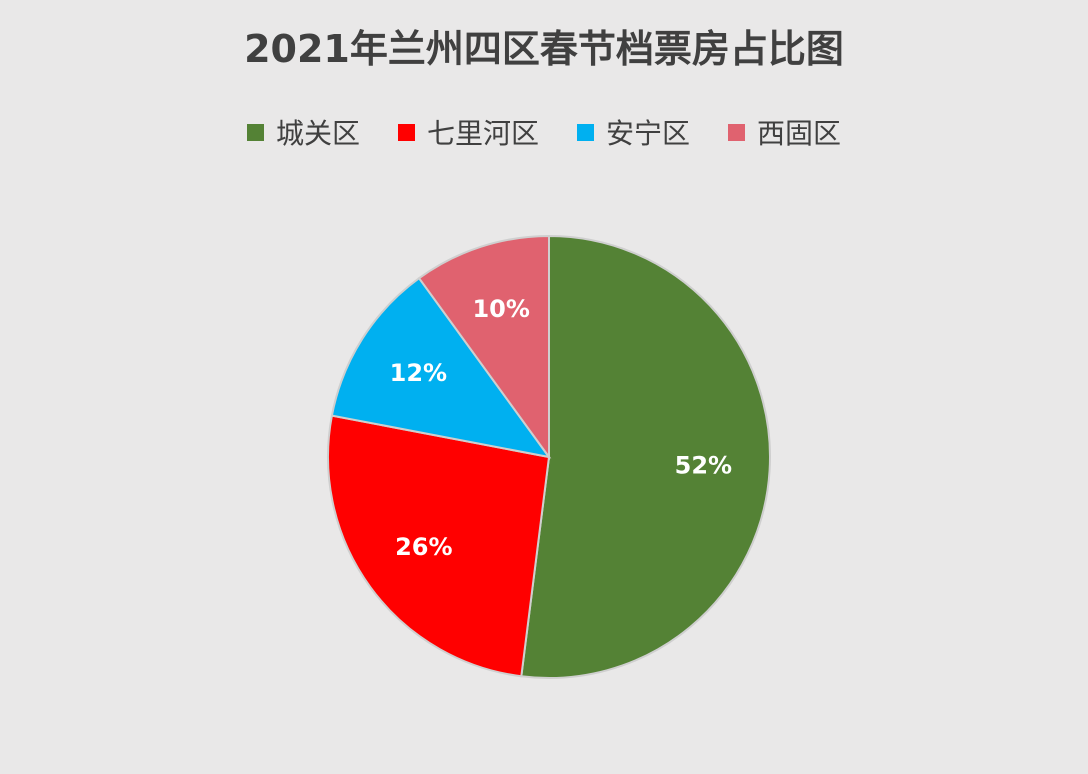  Describe the element at coordinates (423, 547) in the screenshot. I see `data-label: 26%` at that location.